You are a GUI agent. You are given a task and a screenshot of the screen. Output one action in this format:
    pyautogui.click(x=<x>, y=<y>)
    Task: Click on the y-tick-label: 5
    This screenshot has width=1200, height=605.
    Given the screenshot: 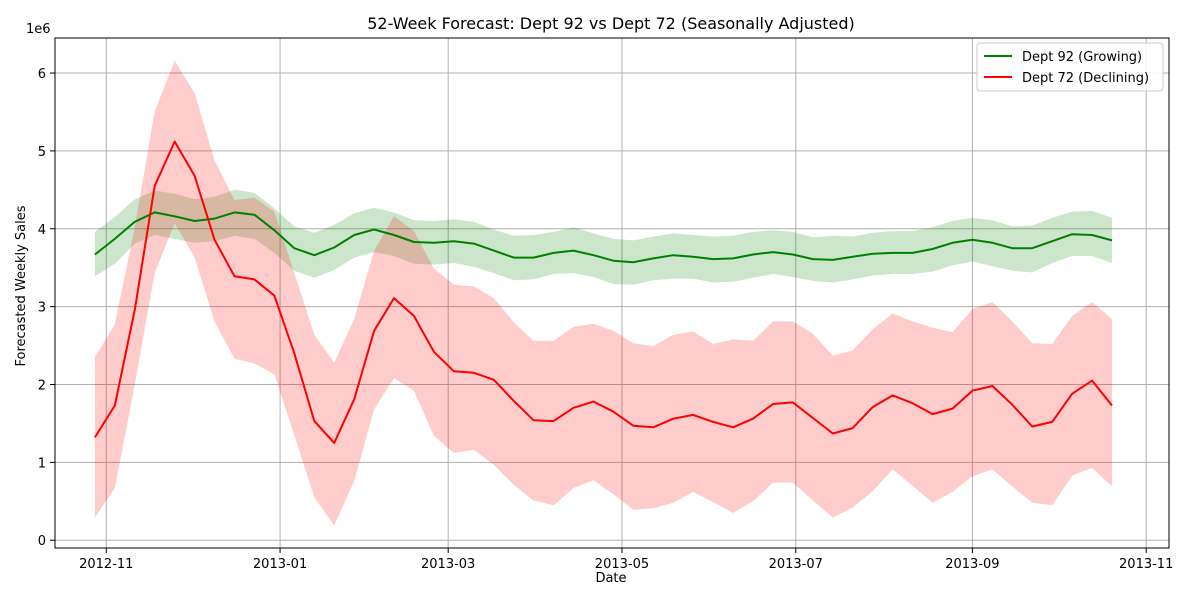 What is the action you would take?
    pyautogui.click(x=42, y=152)
    